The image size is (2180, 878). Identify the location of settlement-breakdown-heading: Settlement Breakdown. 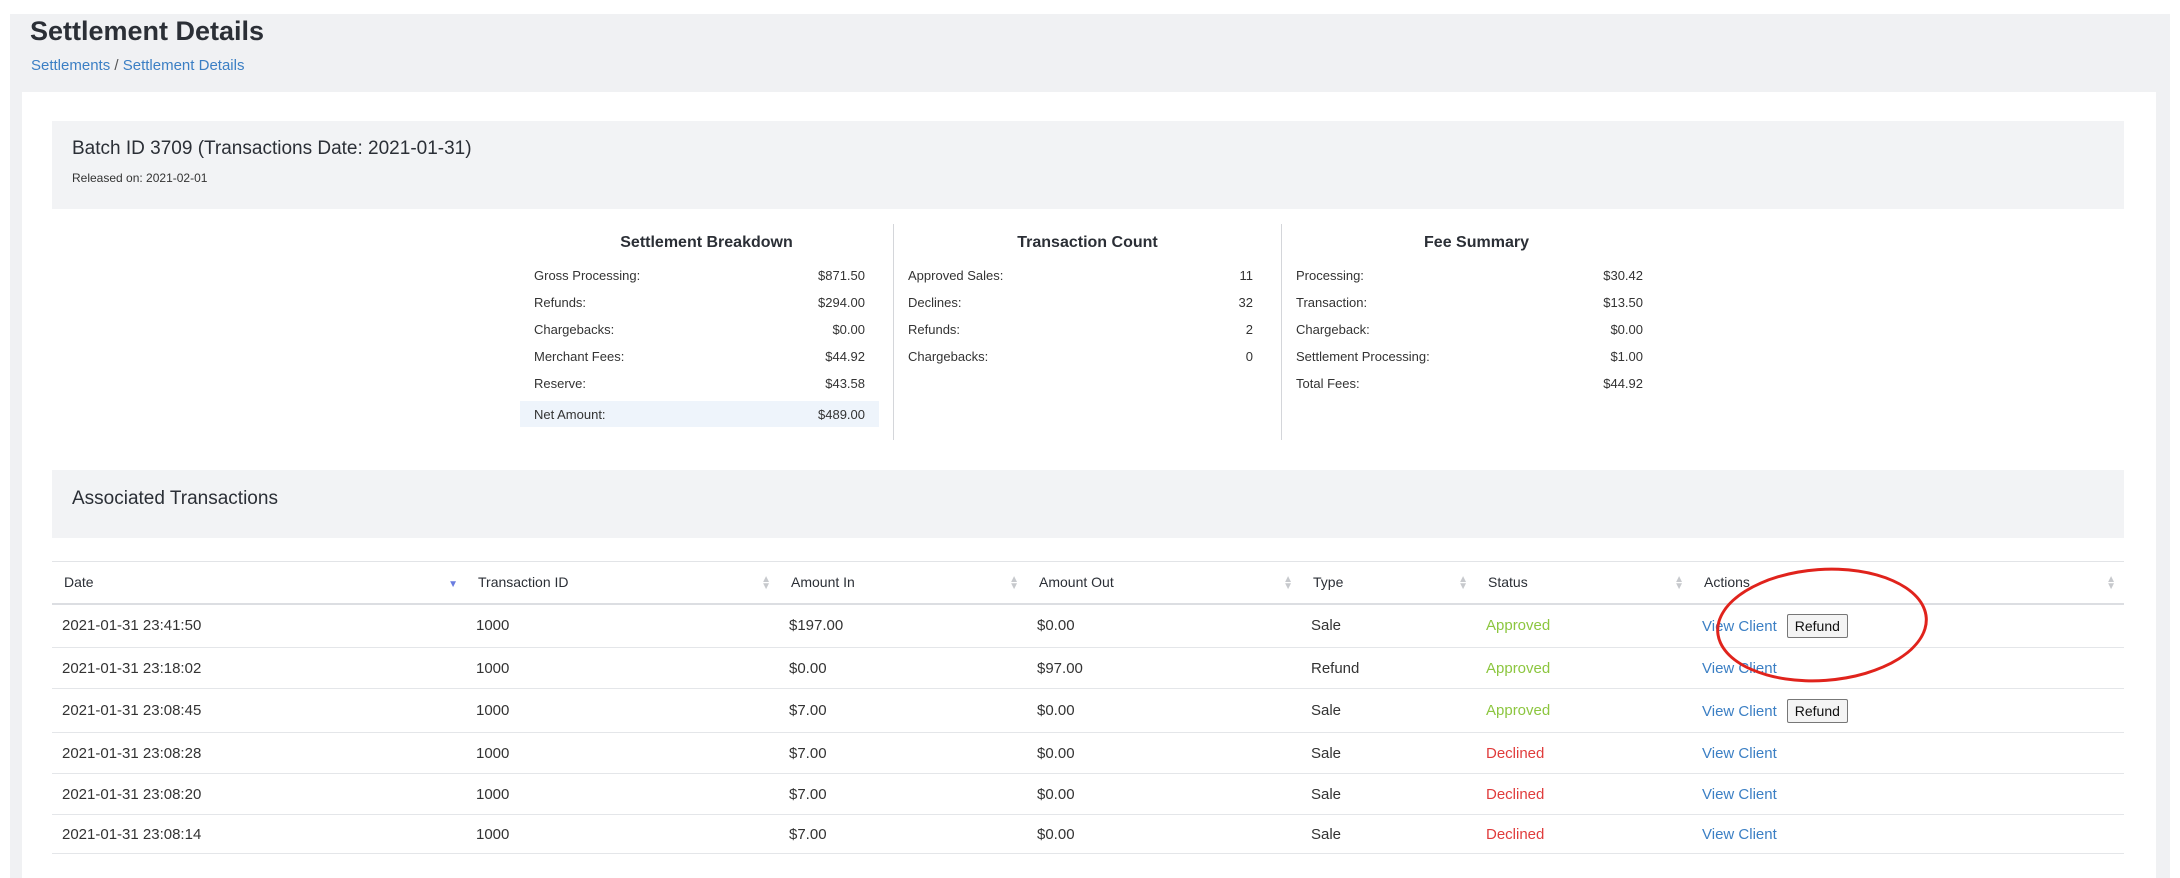
(706, 242).